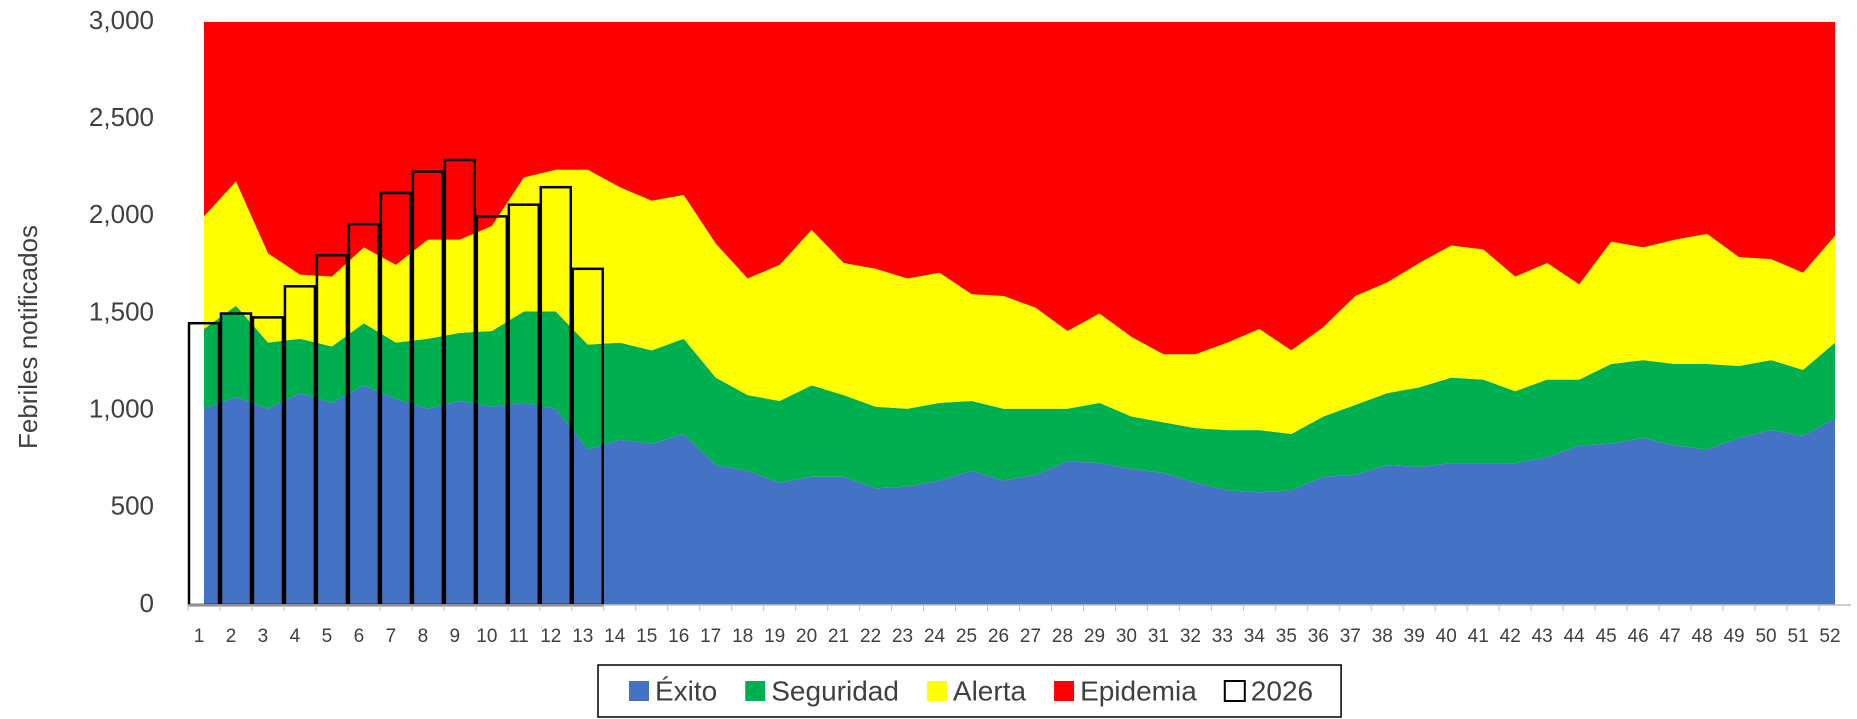  What do you see at coordinates (295, 636) in the screenshot?
I see `x-tick-label: 4` at bounding box center [295, 636].